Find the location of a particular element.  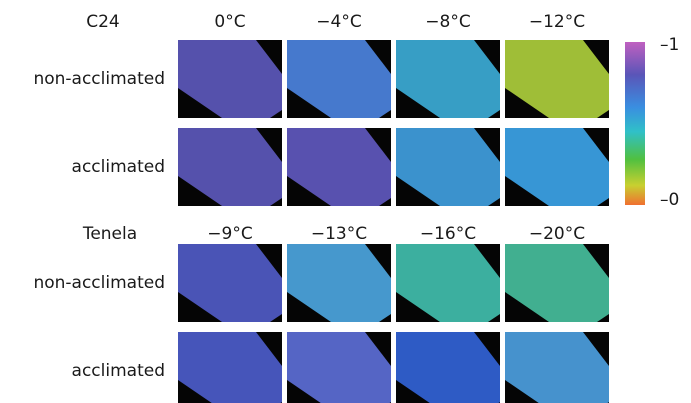

temperature-label: −16°C is located at coordinates (448, 234).